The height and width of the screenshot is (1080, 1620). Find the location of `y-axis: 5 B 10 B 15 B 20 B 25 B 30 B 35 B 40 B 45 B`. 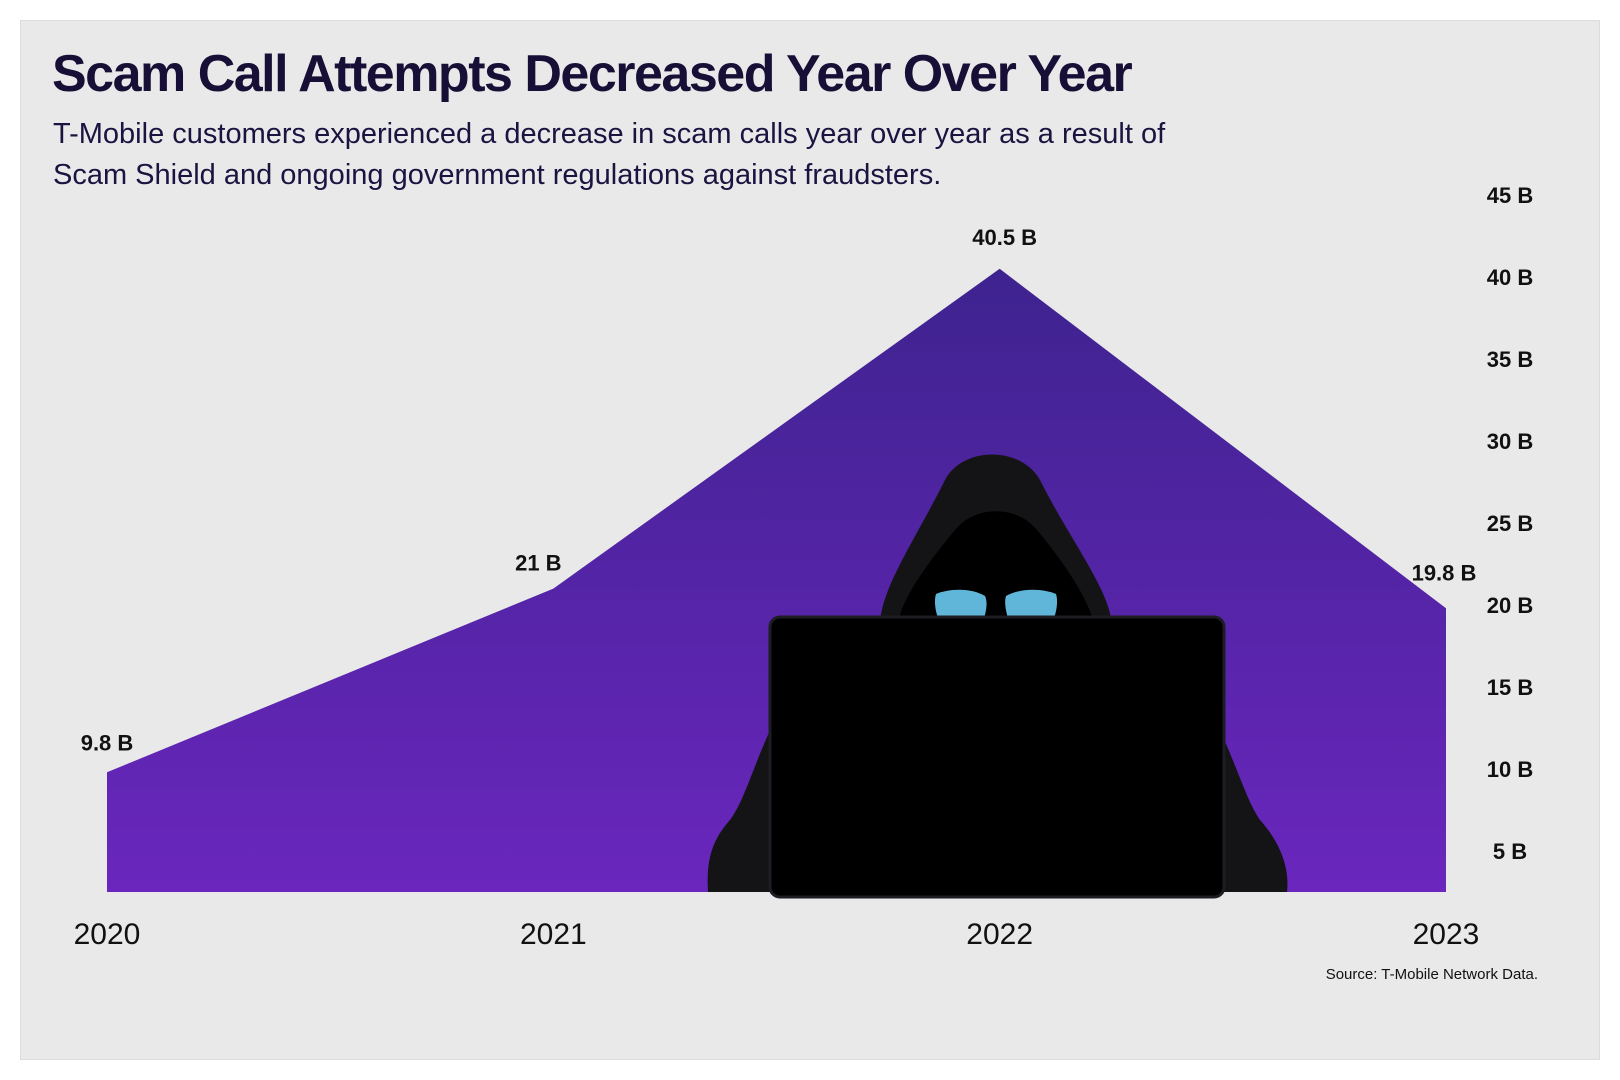

y-axis: 5 B 10 B 15 B 20 B 25 B 30 B 35 B 40 B 45 B is located at coordinates (1510, 523).